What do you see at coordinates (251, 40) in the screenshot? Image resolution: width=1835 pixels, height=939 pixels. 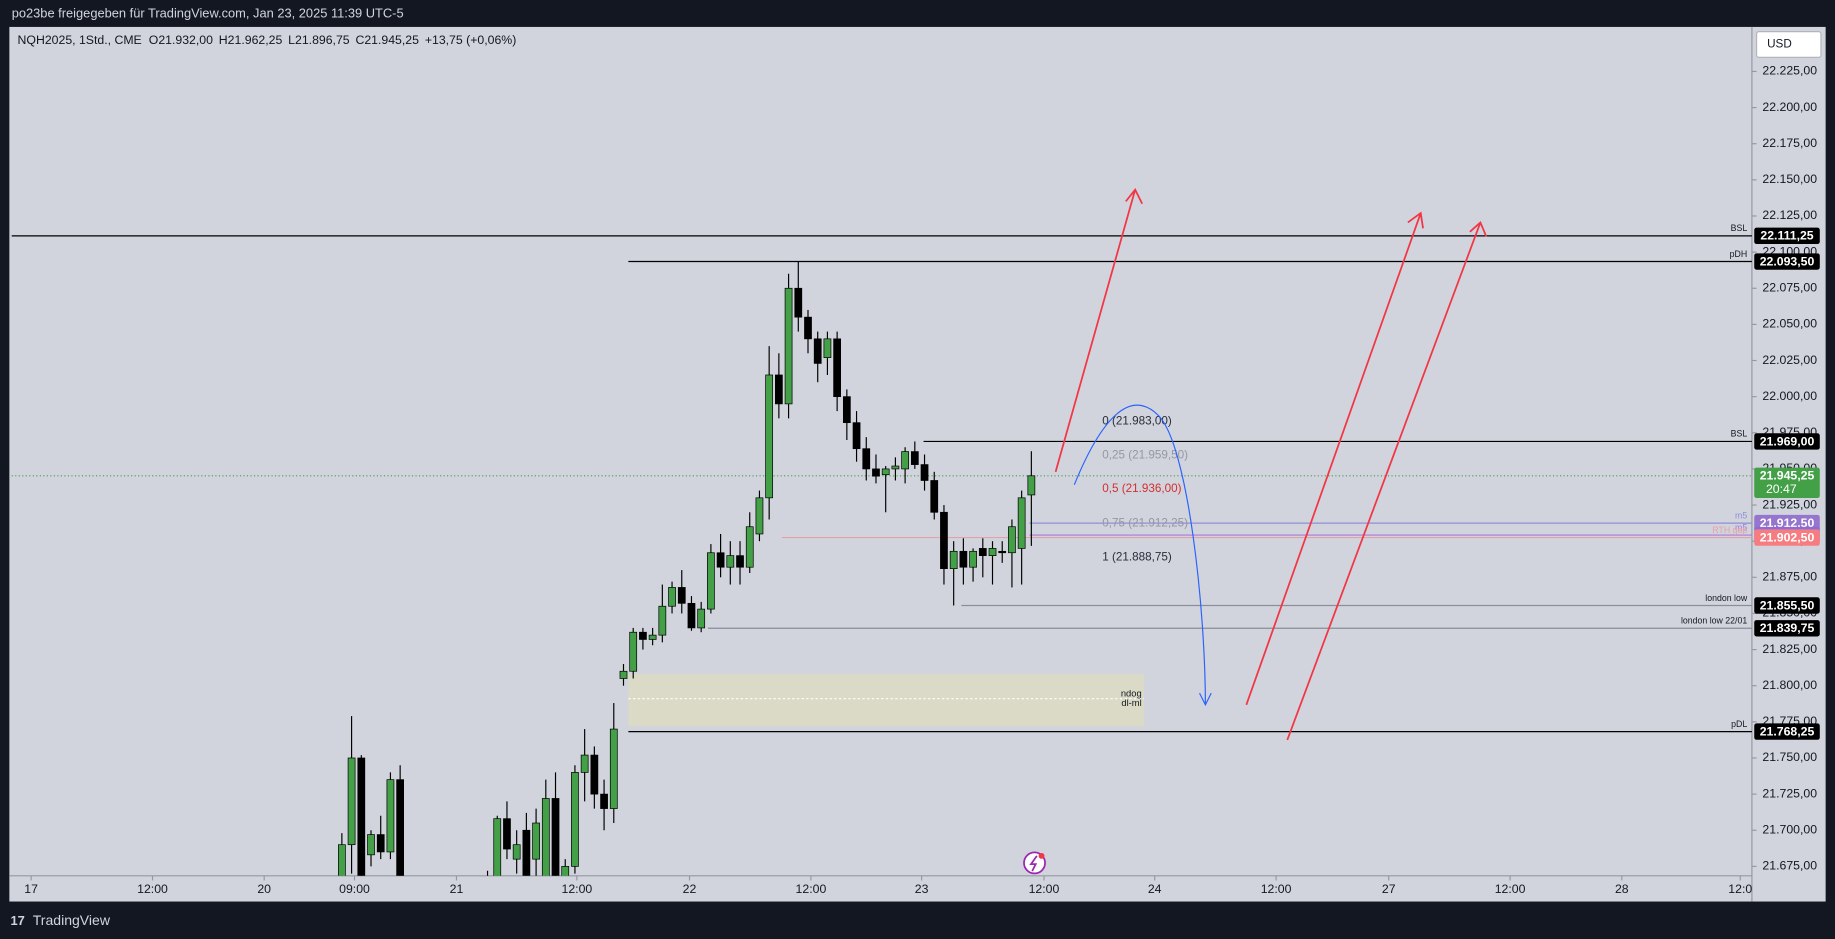 I see `readout-value: H21.962,25` at bounding box center [251, 40].